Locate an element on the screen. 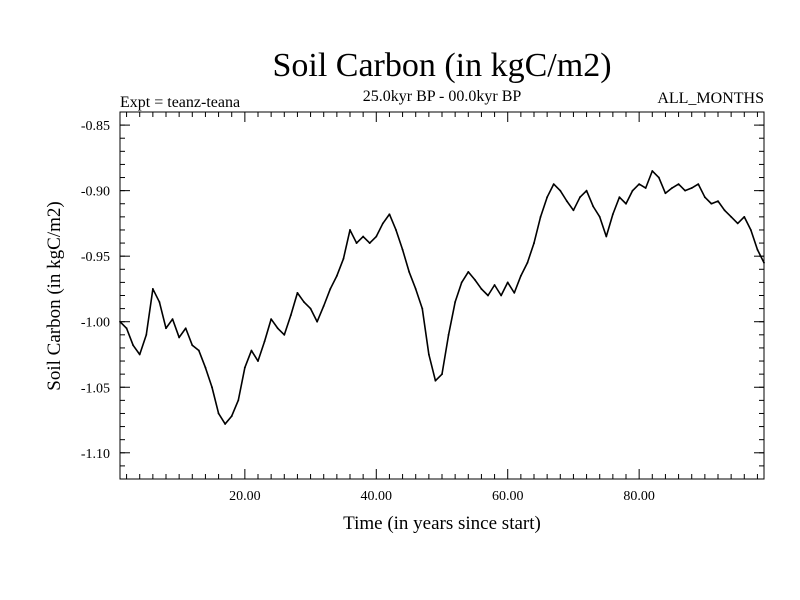 Image resolution: width=800 pixels, height=600 pixels. y-tick-label: -1.00 is located at coordinates (95, 323).